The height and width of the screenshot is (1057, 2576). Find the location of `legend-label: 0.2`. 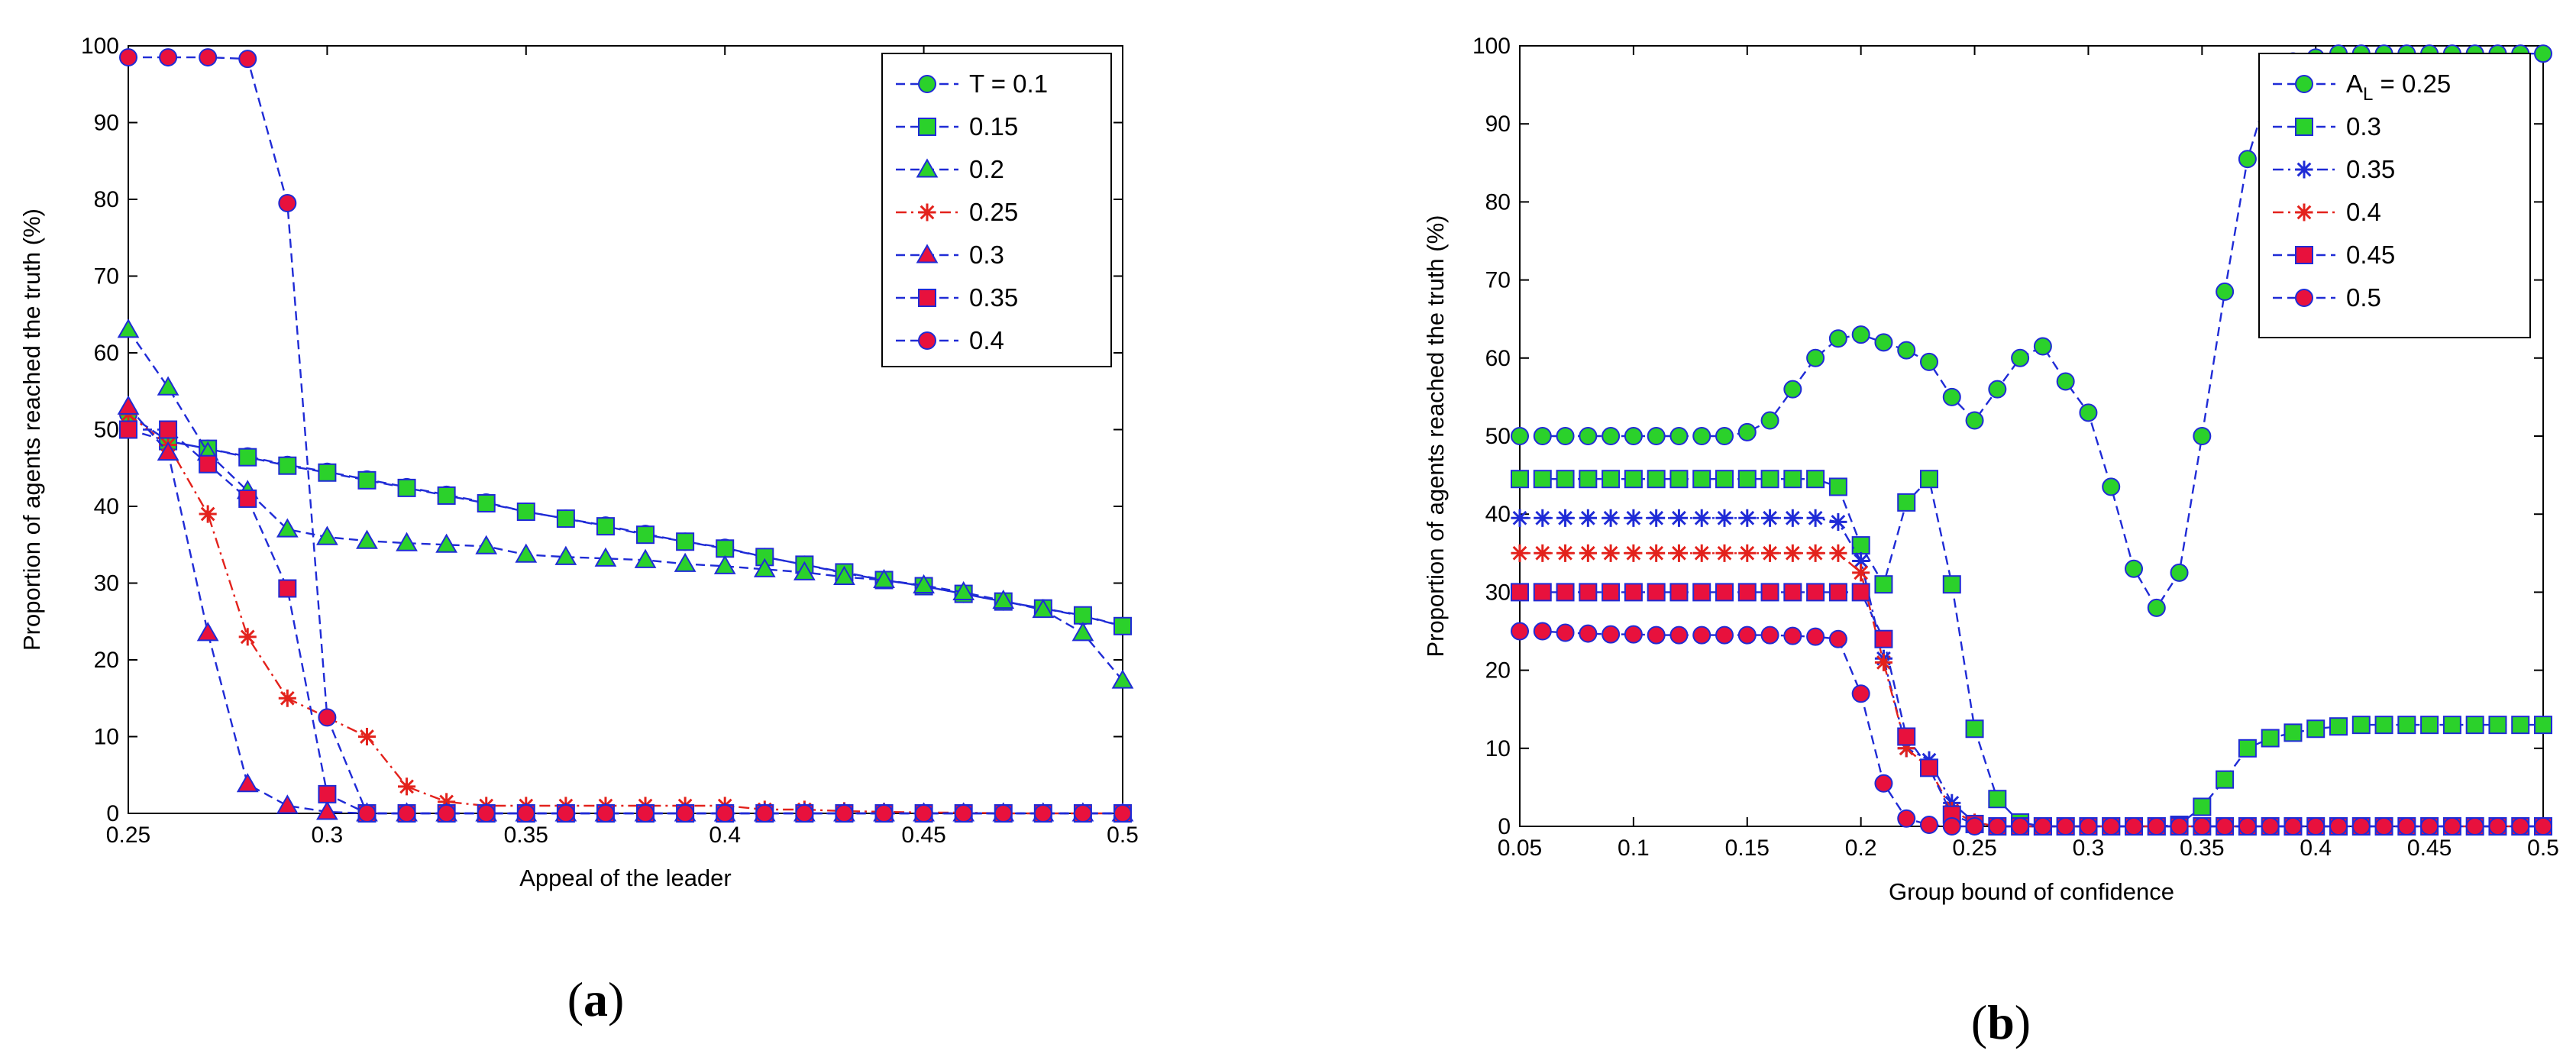

legend-label: 0.2 is located at coordinates (987, 169).